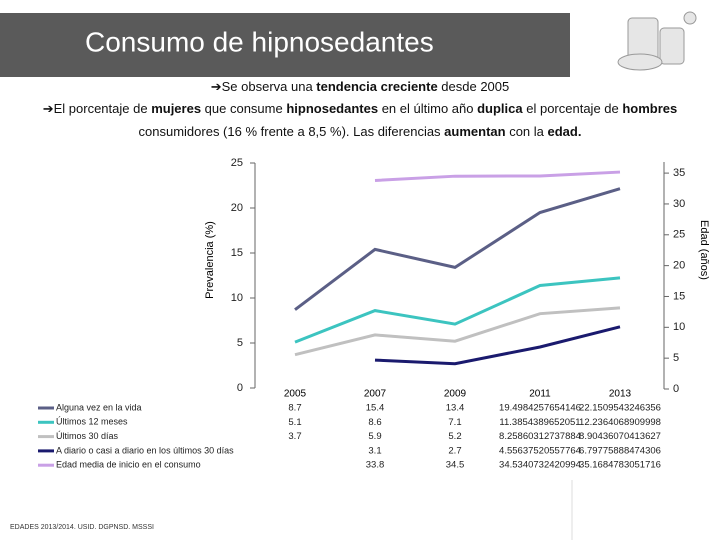 The width and height of the screenshot is (720, 545). What do you see at coordinates (455, 394) in the screenshot?
I see `x-tick-label: 2009` at bounding box center [455, 394].